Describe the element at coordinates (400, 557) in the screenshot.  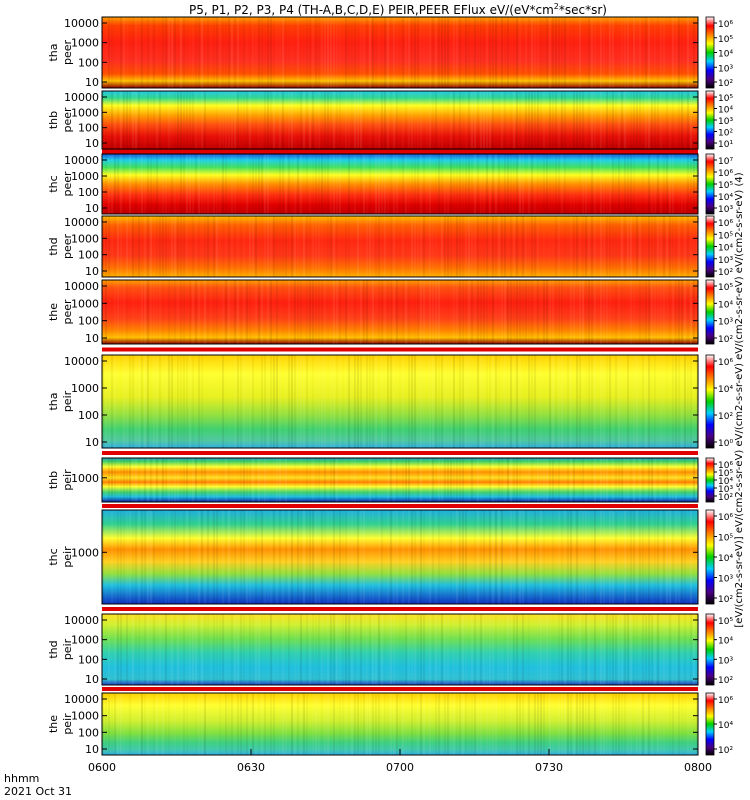
I see `spectrogram-fill` at that location.